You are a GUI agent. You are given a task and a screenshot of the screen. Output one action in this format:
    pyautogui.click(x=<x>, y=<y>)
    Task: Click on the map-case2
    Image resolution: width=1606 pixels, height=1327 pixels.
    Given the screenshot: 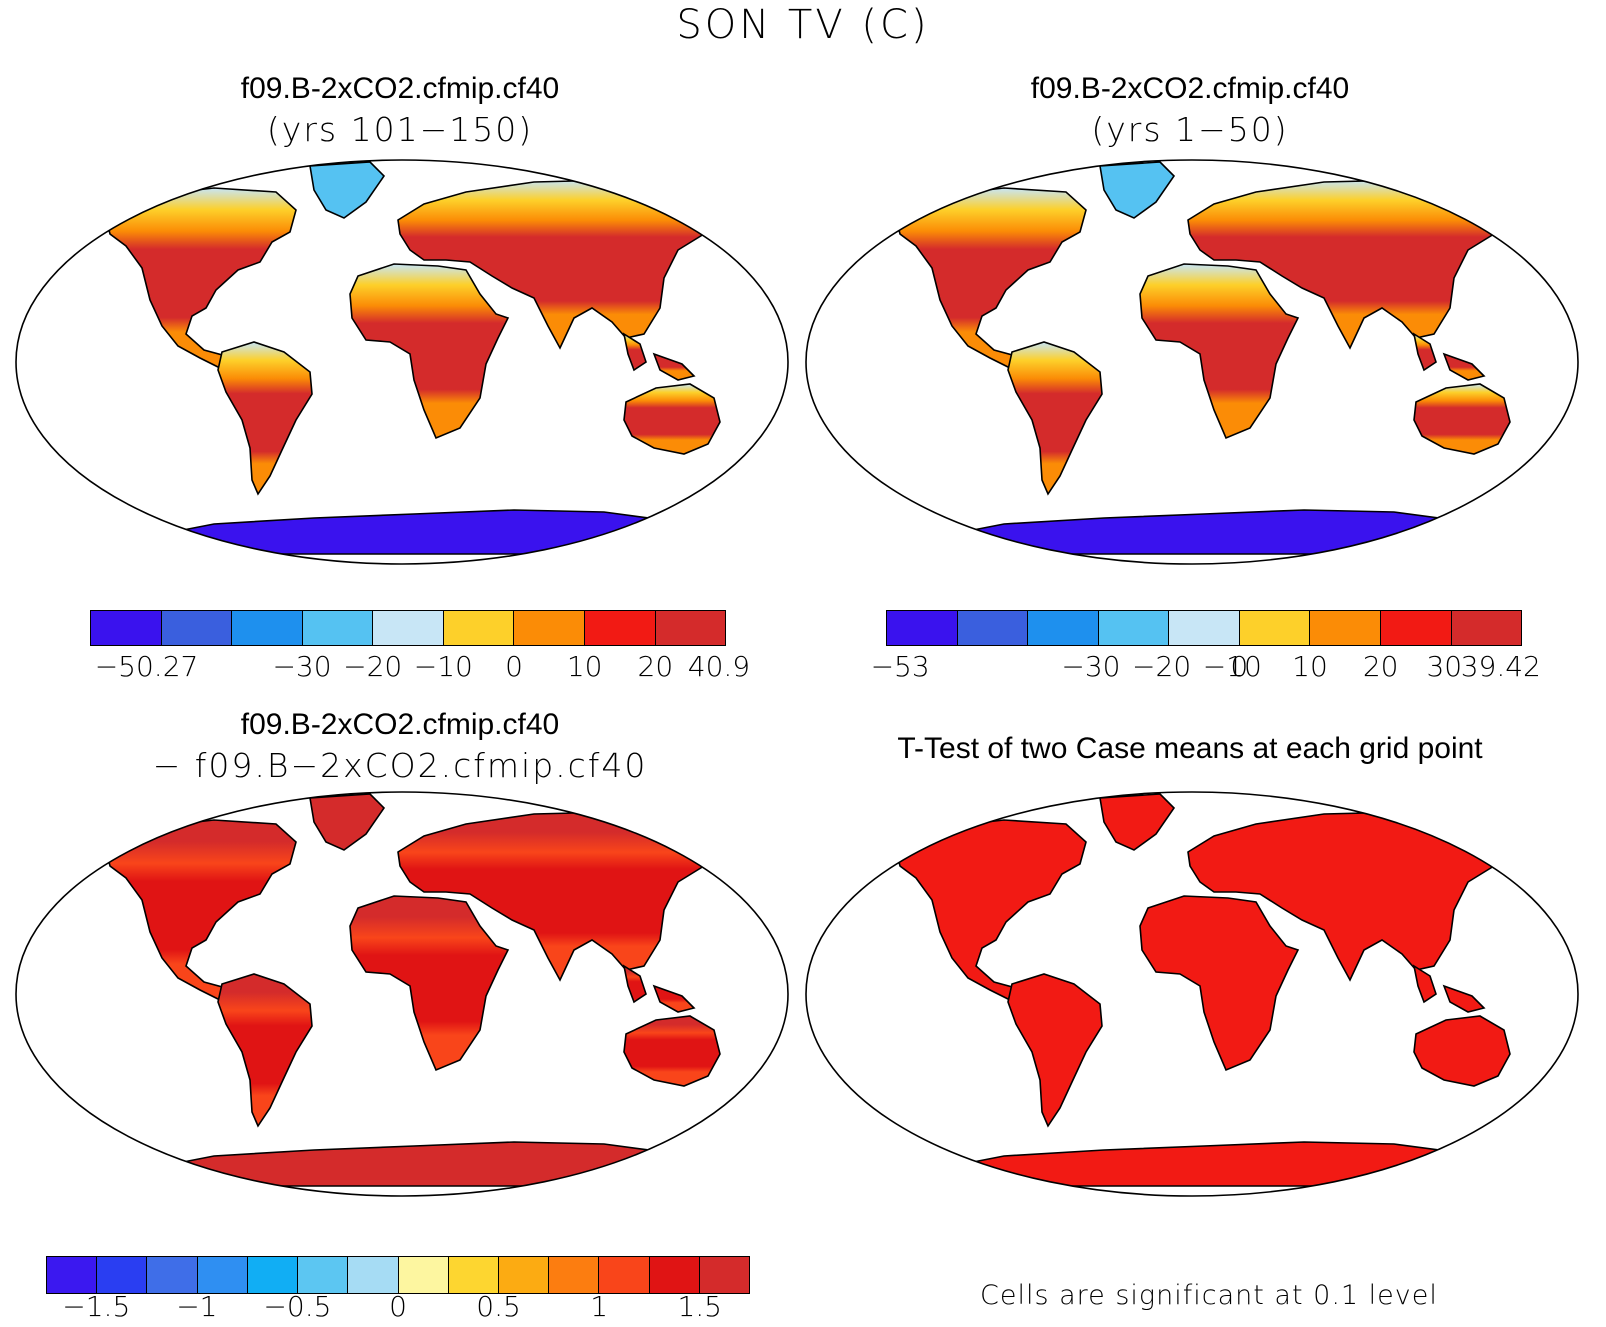 What is the action you would take?
    pyautogui.click(x=1192, y=362)
    